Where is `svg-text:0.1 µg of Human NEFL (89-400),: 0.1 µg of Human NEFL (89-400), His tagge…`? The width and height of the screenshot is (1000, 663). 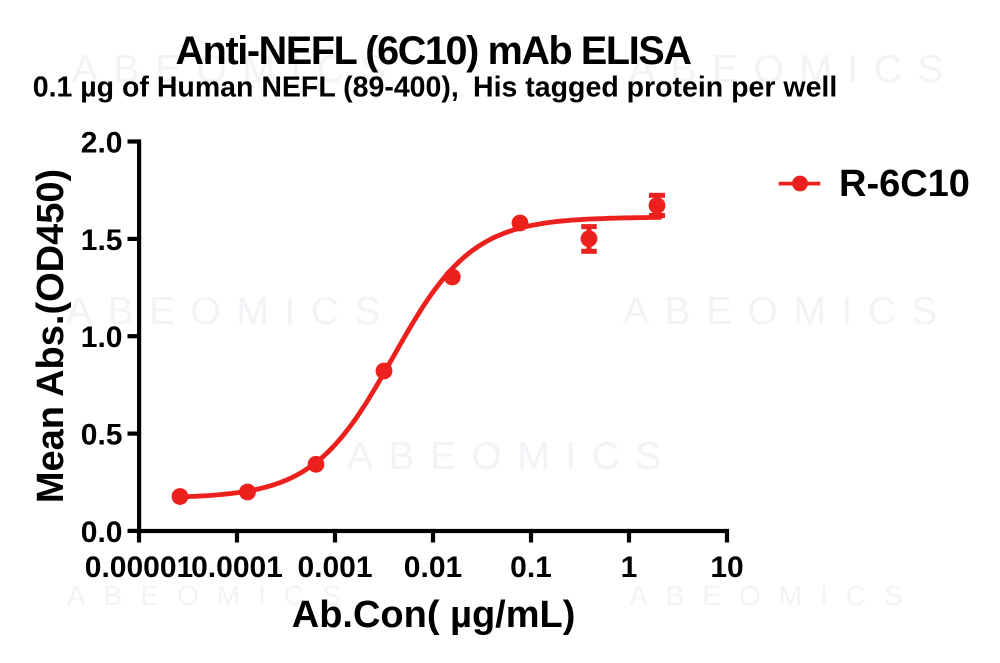
svg-text:0.1 µg of Human NEFL (89-400),: 0.1 µg of Human NEFL (89-400), His tagge… is located at coordinates (435, 88).